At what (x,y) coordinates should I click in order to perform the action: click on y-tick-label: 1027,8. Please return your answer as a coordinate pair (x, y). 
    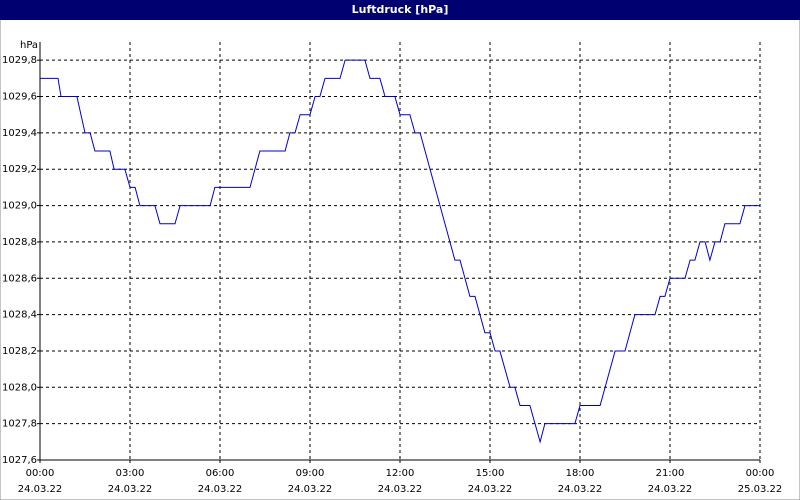
    Looking at the image, I should click on (19, 424).